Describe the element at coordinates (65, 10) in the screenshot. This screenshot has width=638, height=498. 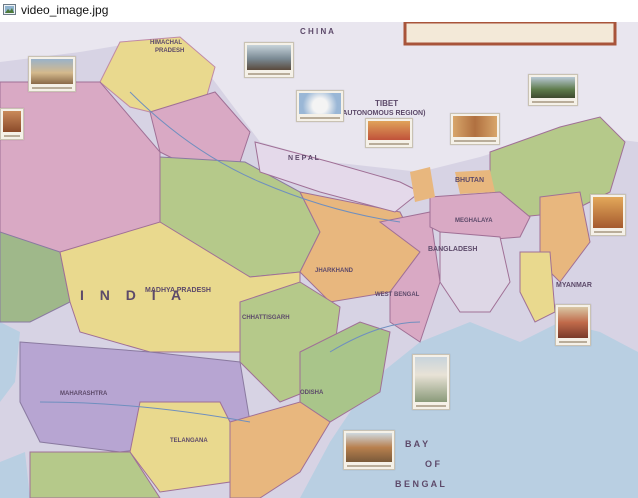
I see `window-title: video_image.jpg` at that location.